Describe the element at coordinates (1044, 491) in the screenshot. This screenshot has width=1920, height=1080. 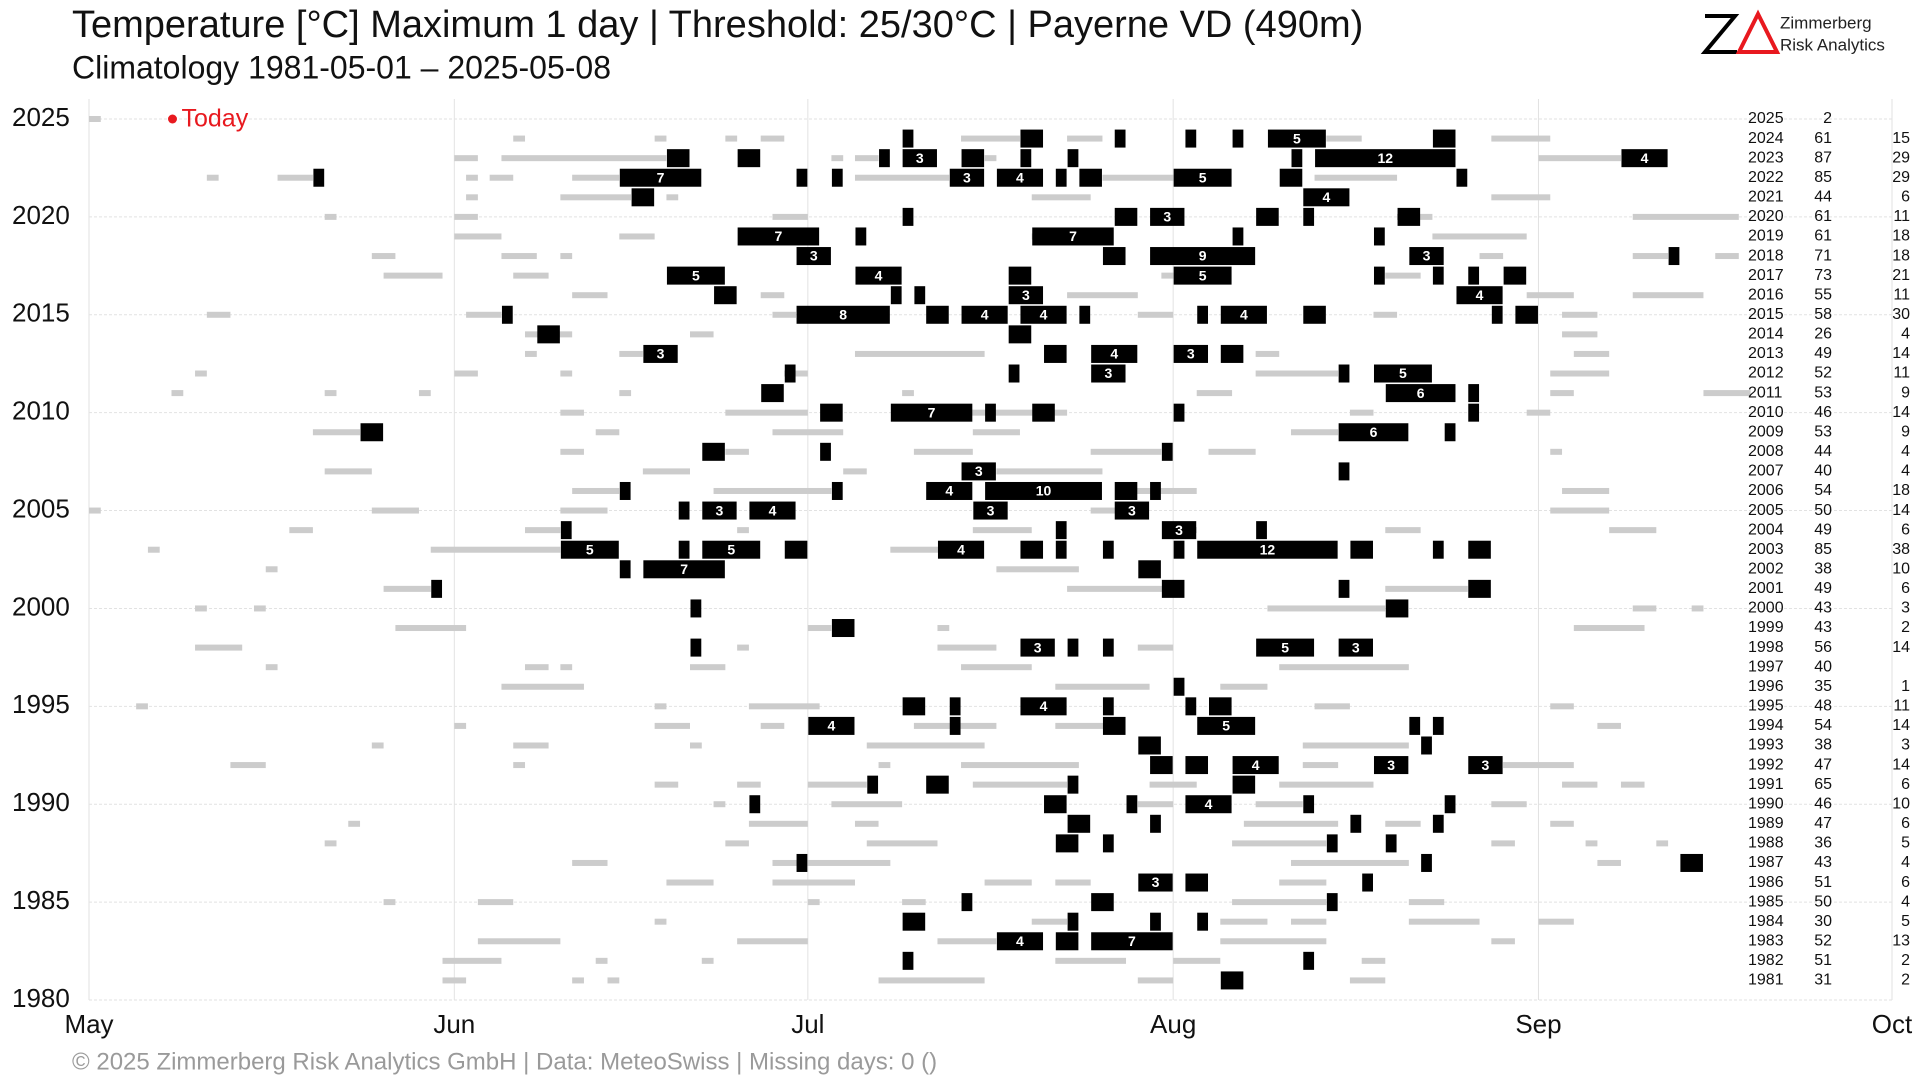
I see `run-length-label: 10` at that location.